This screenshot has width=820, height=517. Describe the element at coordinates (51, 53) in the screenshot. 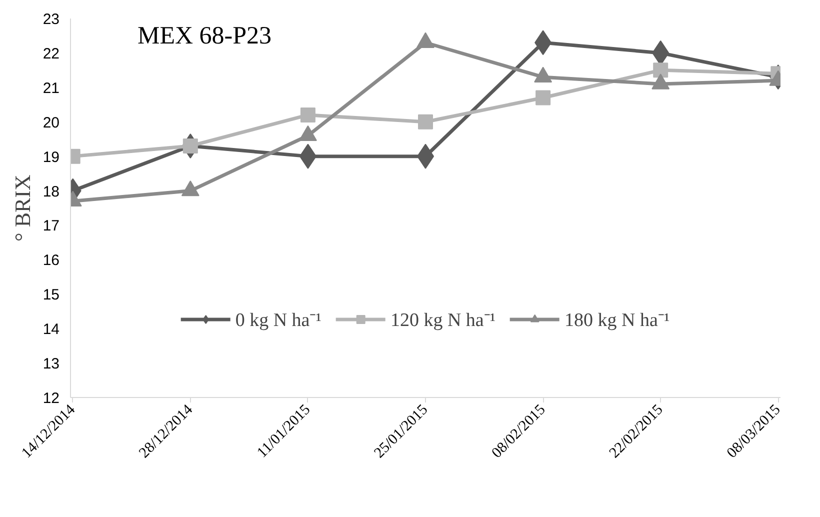

I see `y-tick-label: 22` at that location.